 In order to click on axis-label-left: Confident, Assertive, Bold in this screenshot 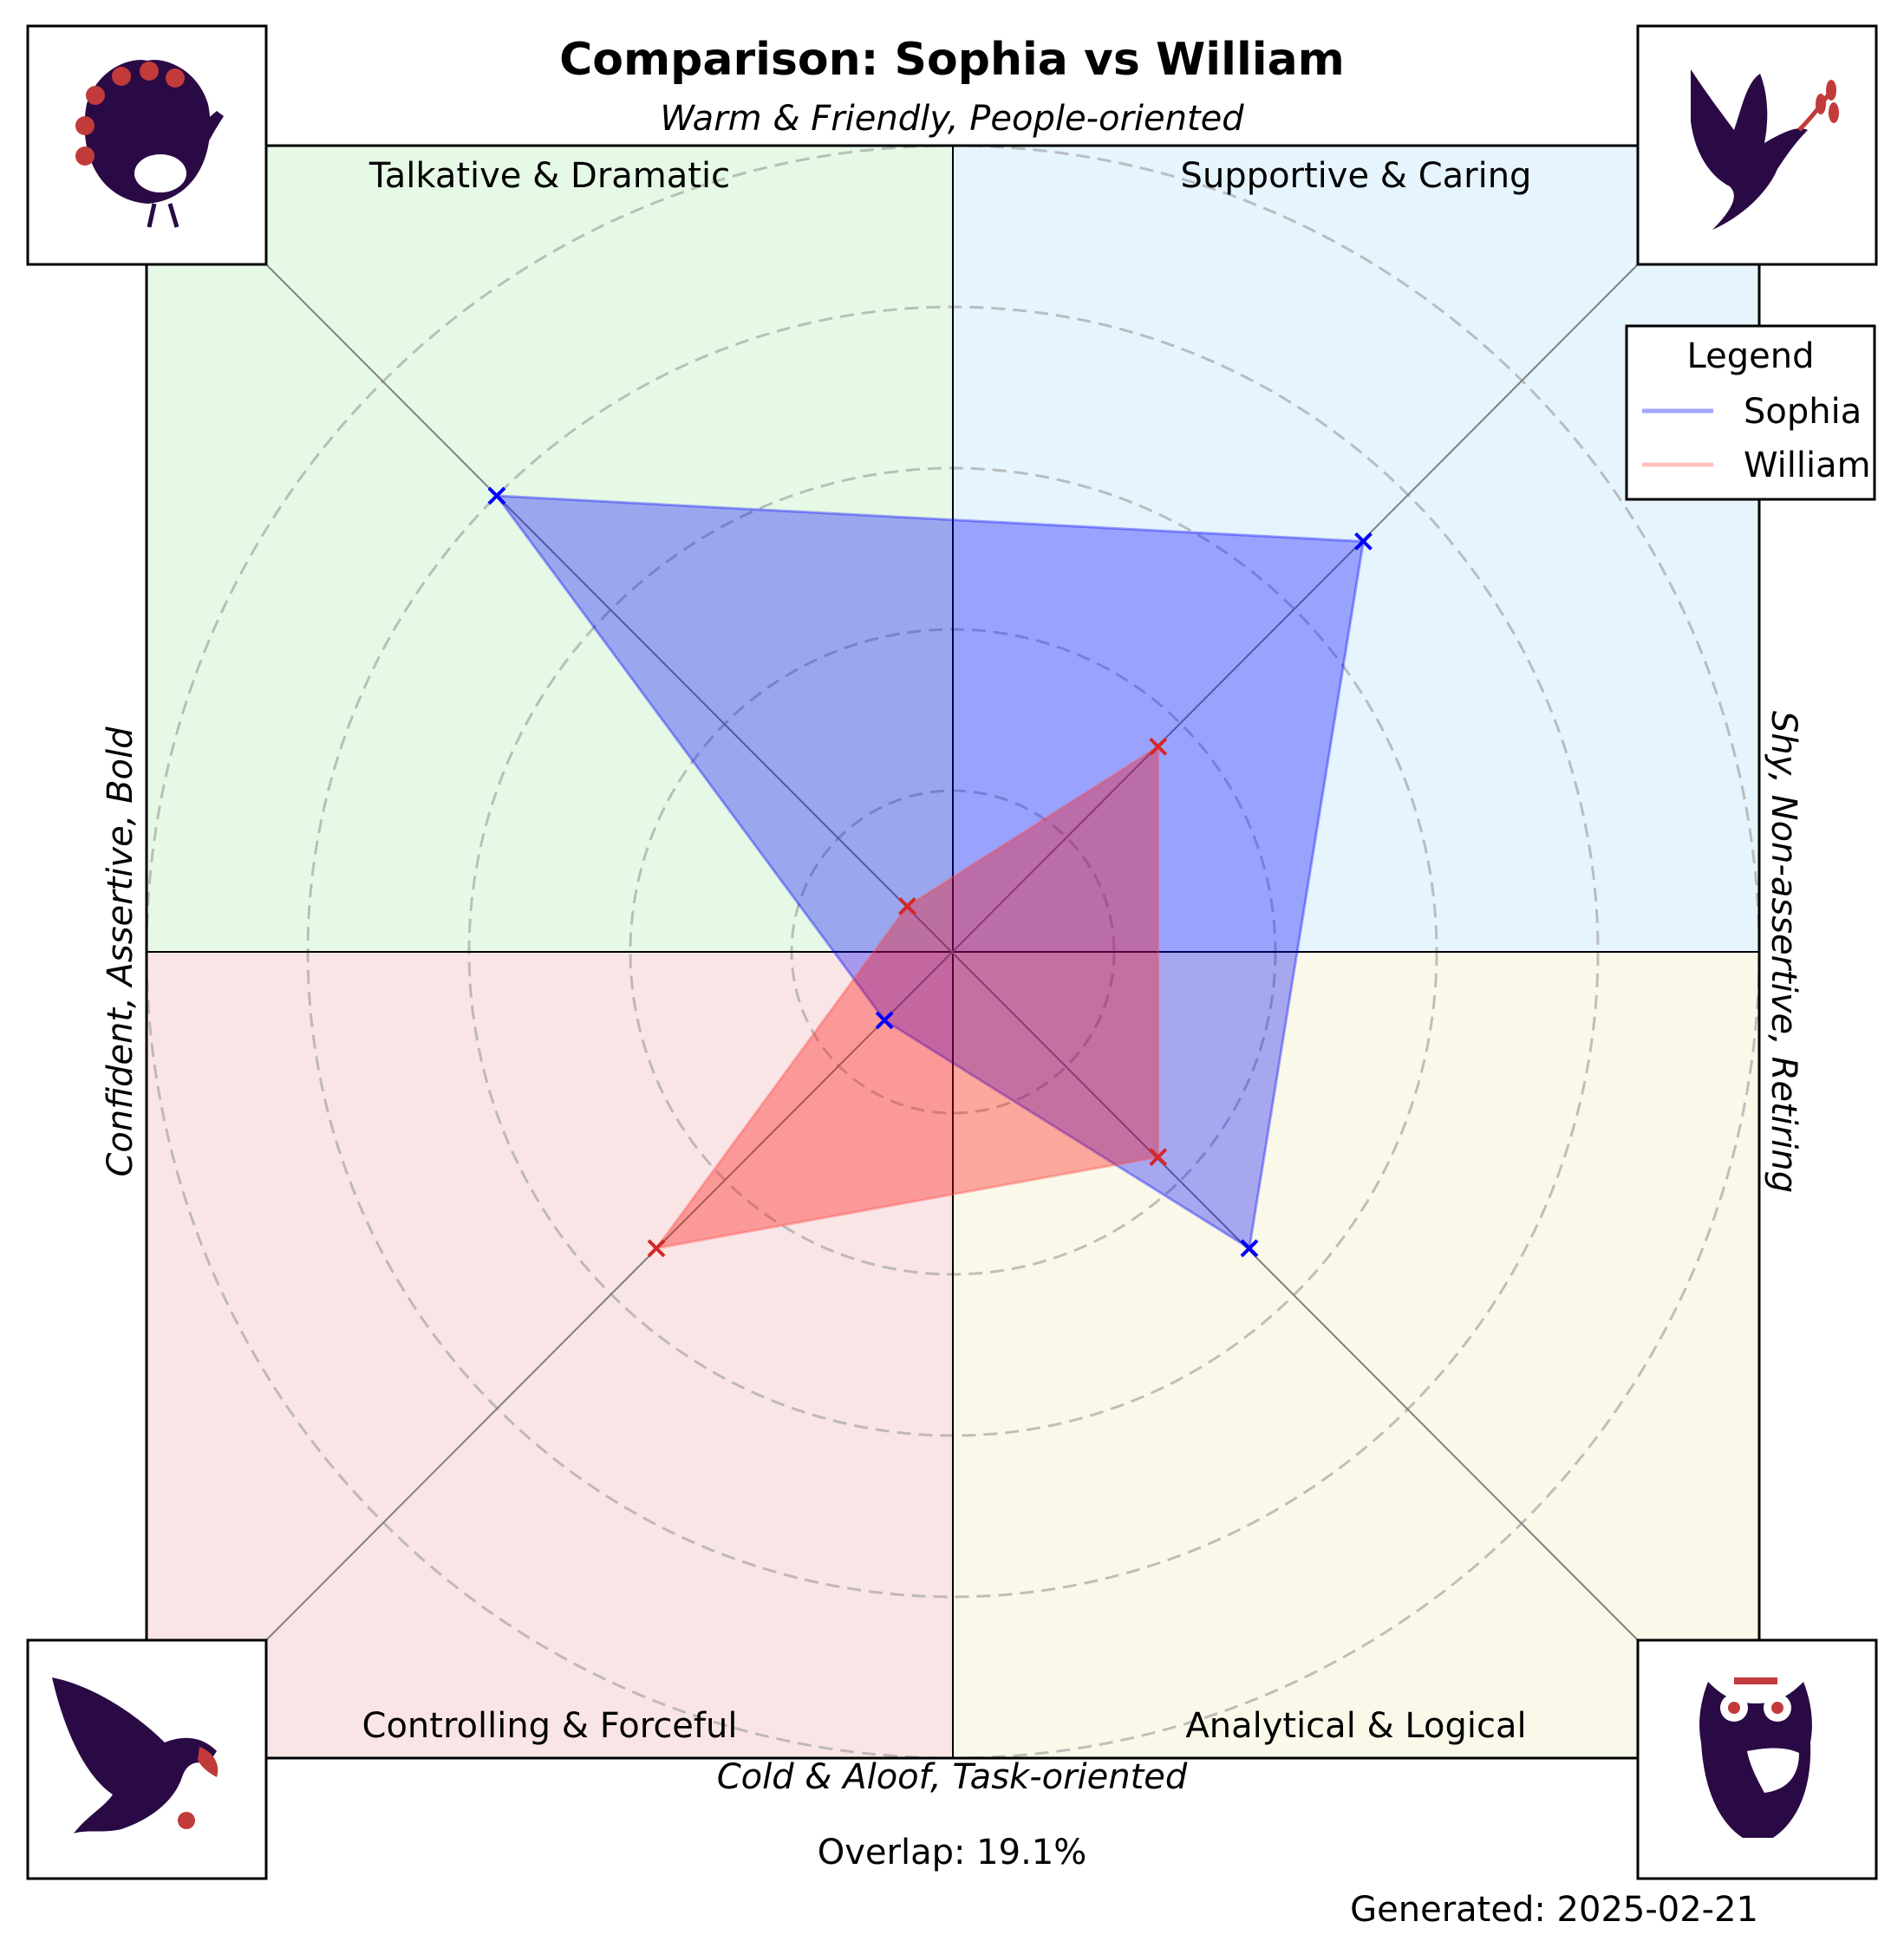, I will do `click(120, 952)`.